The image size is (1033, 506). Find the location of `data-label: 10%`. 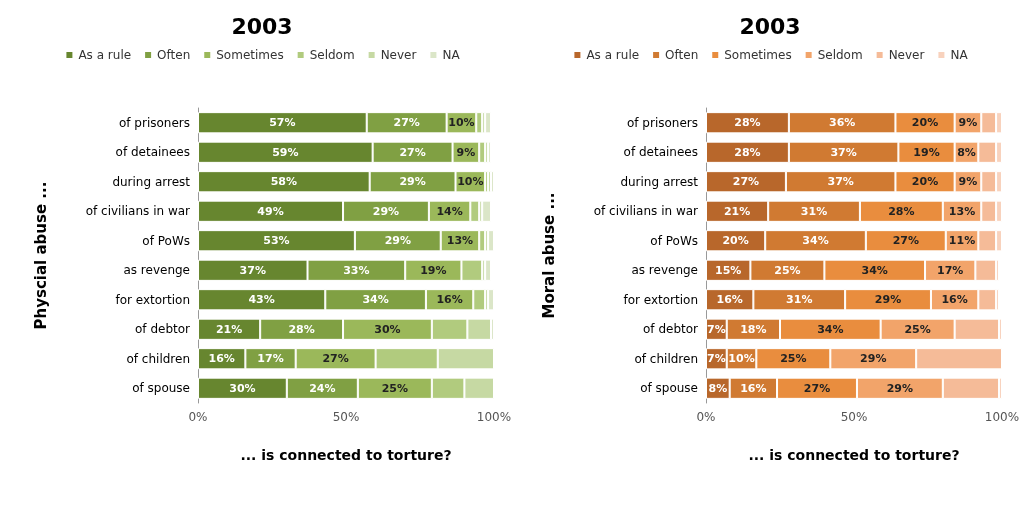

data-label: 10% is located at coordinates (741, 359).